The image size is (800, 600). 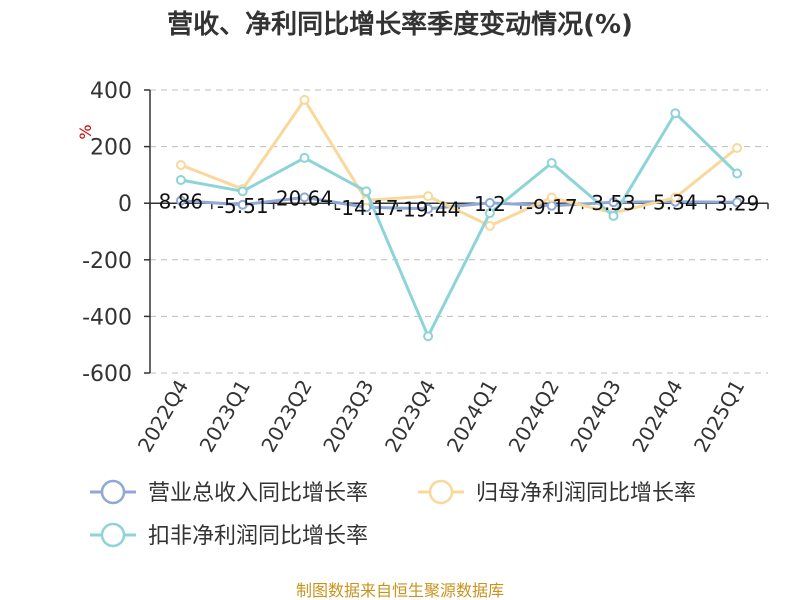 What do you see at coordinates (107, 374) in the screenshot?
I see `y-tick-label: -600` at bounding box center [107, 374].